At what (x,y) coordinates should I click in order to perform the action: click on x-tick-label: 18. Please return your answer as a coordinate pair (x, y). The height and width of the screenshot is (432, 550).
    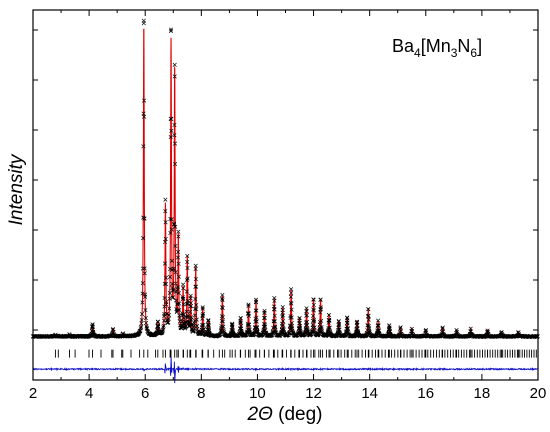
    Looking at the image, I should click on (482, 393).